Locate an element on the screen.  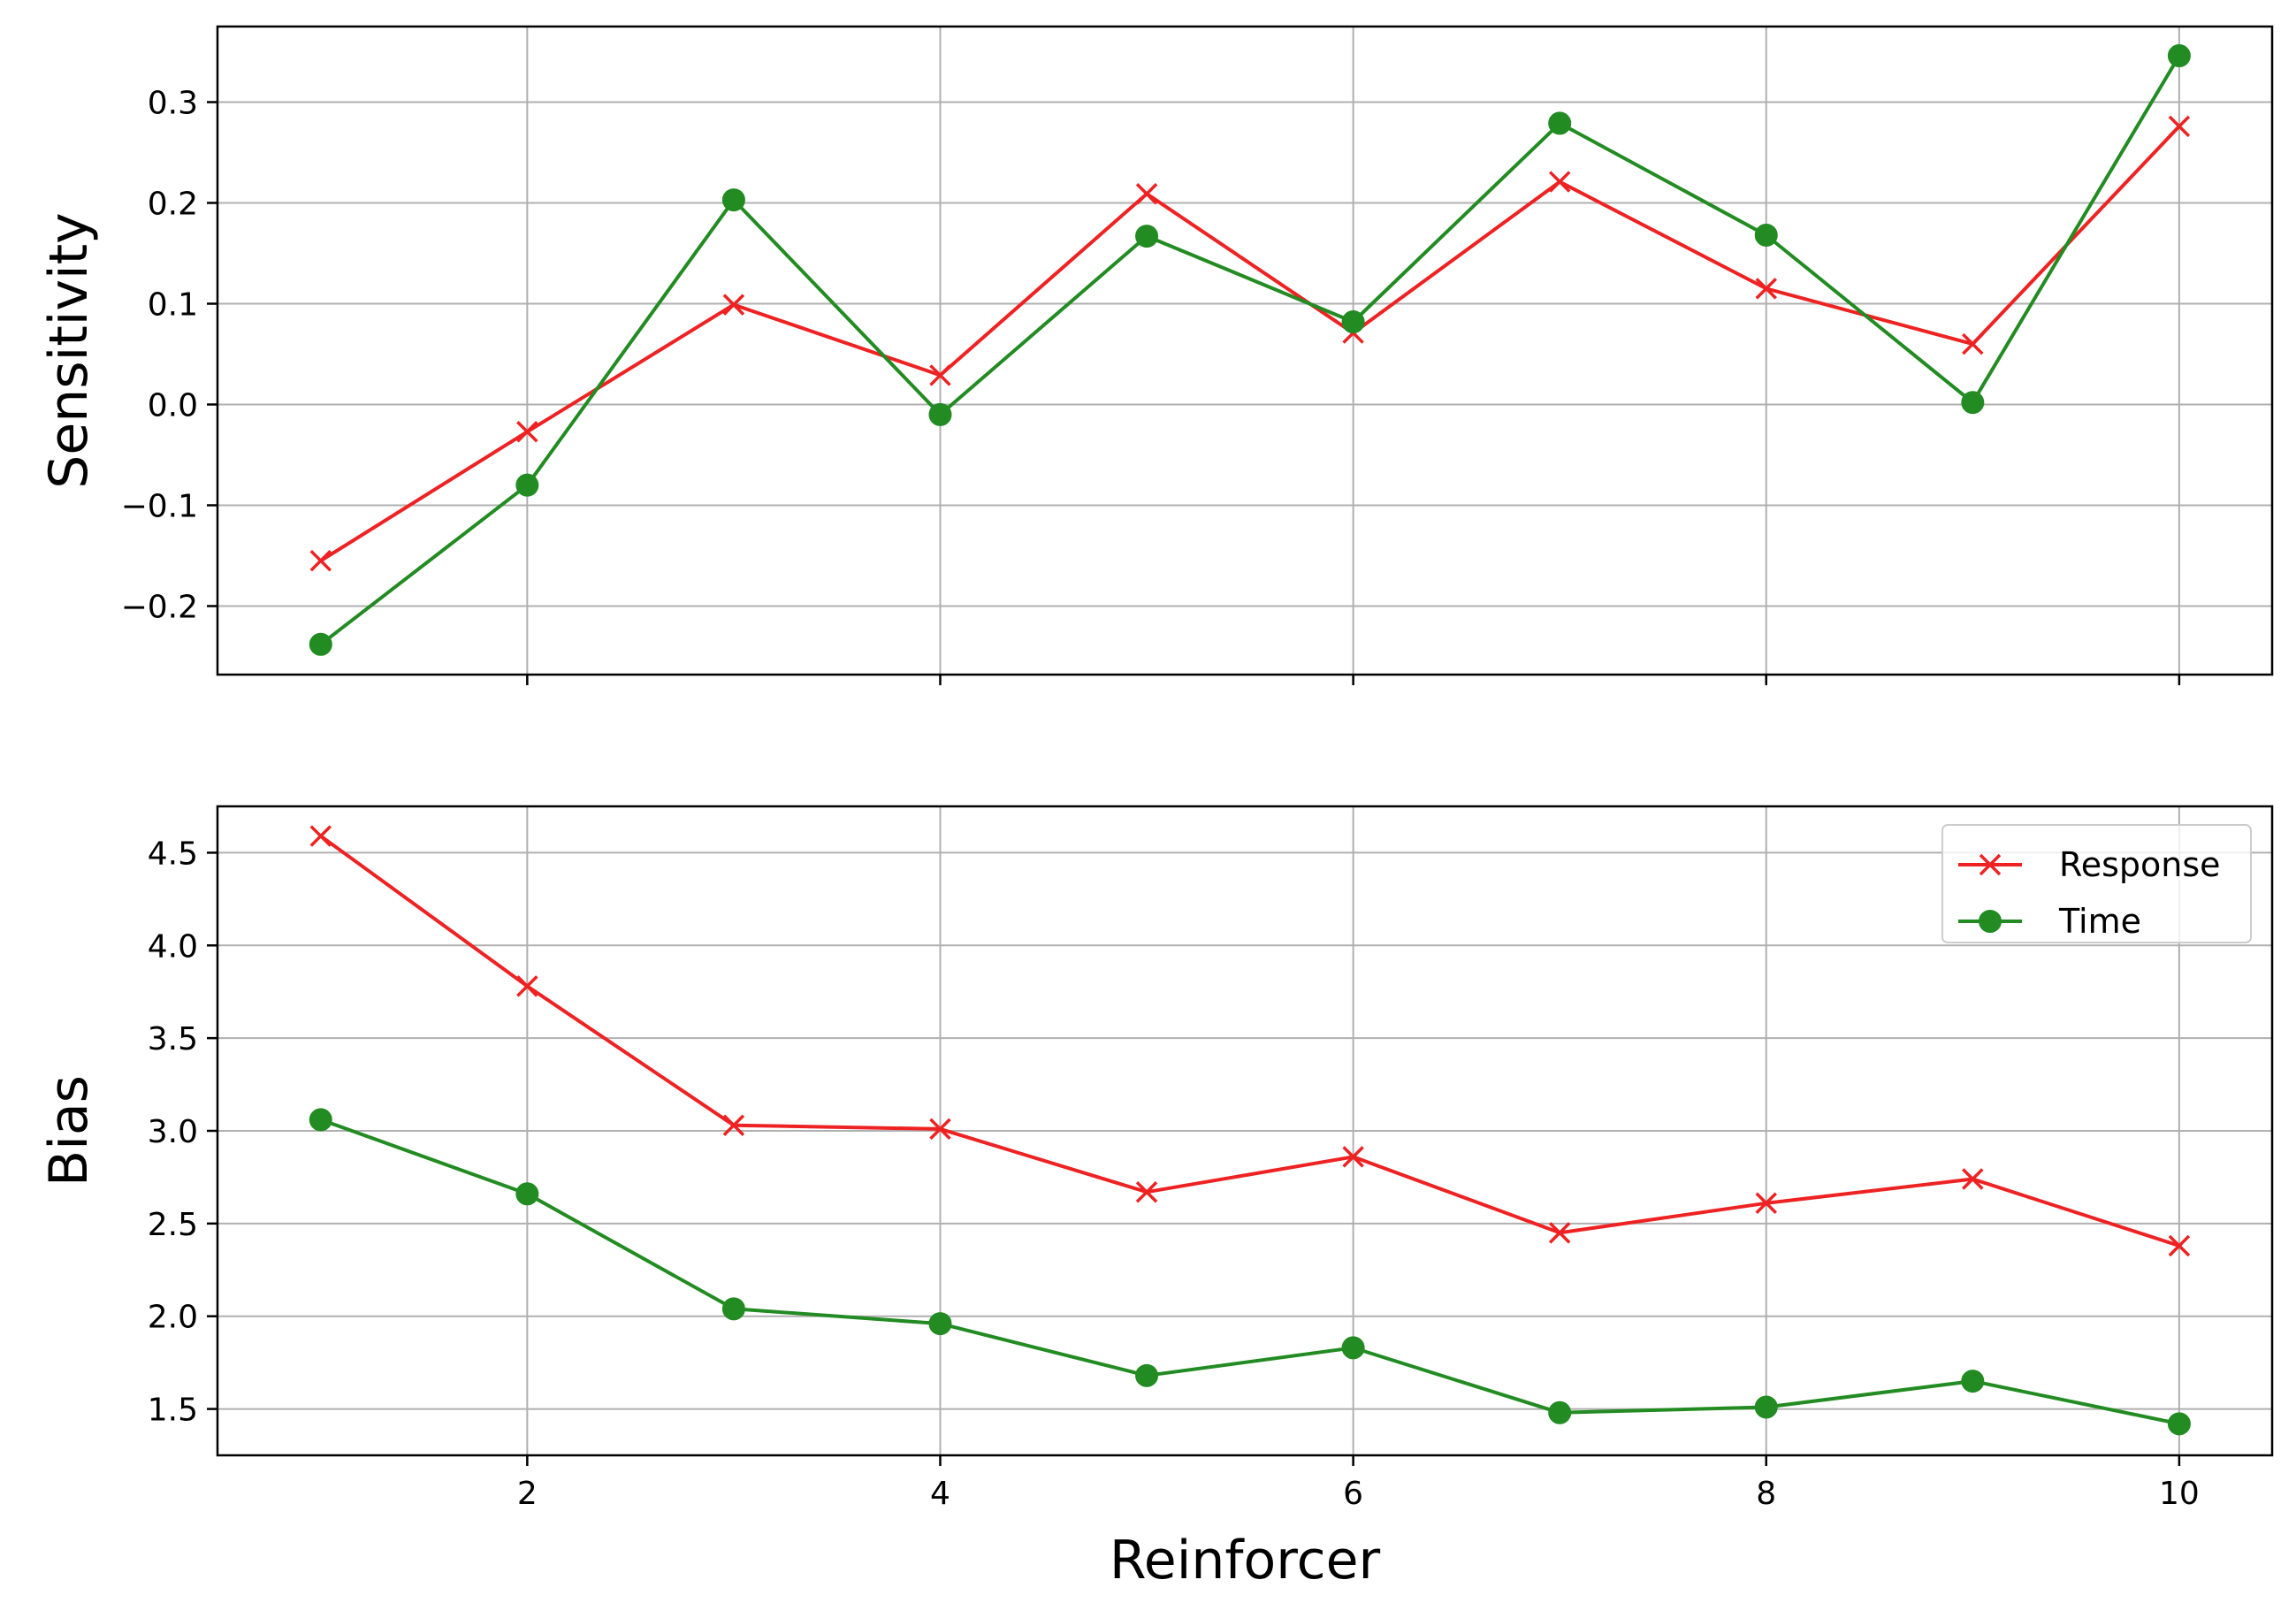
sensitivity-response-point-3-stroke-b is located at coordinates (733, 305).